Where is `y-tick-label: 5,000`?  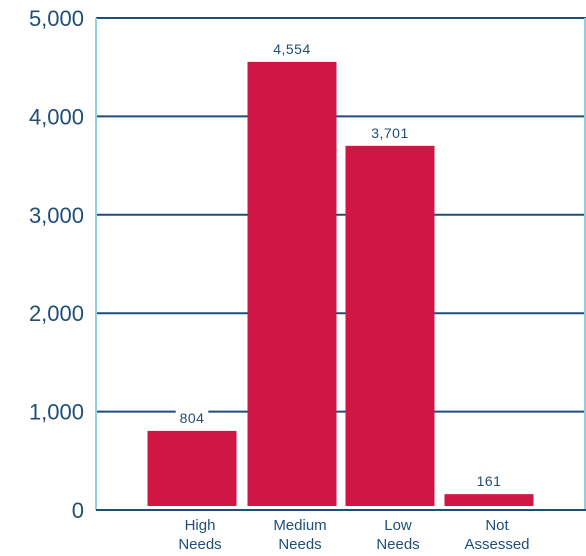 y-tick-label: 5,000 is located at coordinates (56, 18).